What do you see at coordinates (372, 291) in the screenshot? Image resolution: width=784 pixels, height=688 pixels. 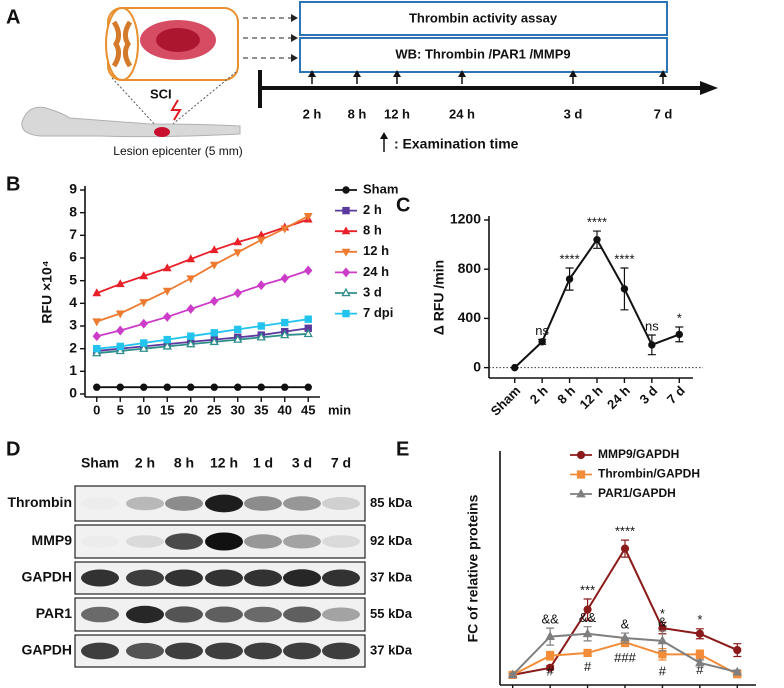 I see `legend-label: 3 d` at bounding box center [372, 291].